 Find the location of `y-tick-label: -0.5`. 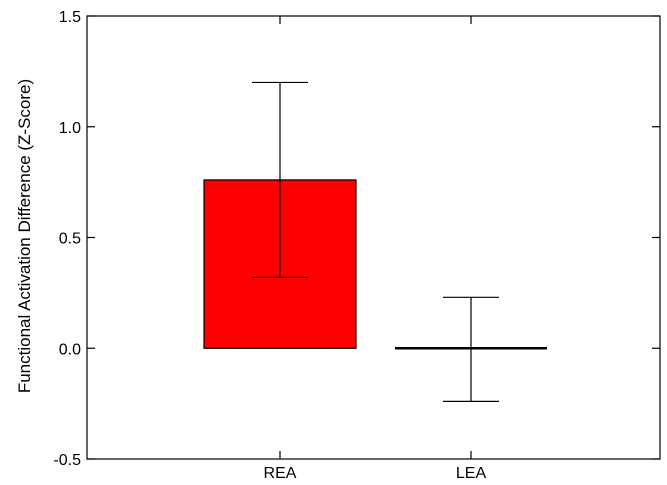

y-tick-label: -0.5 is located at coordinates (67, 460).